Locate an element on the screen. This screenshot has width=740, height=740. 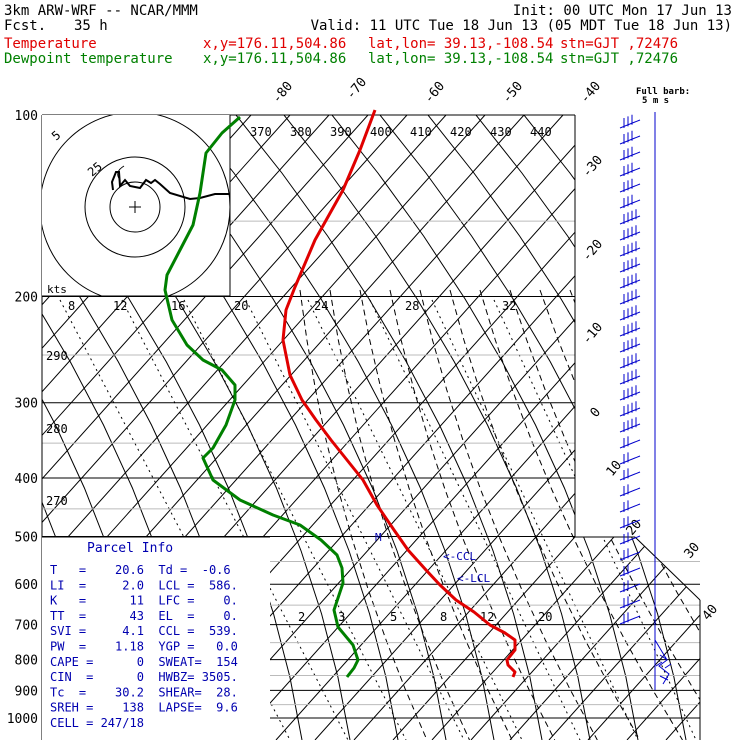
theta-label: 380 is located at coordinates (301, 132).